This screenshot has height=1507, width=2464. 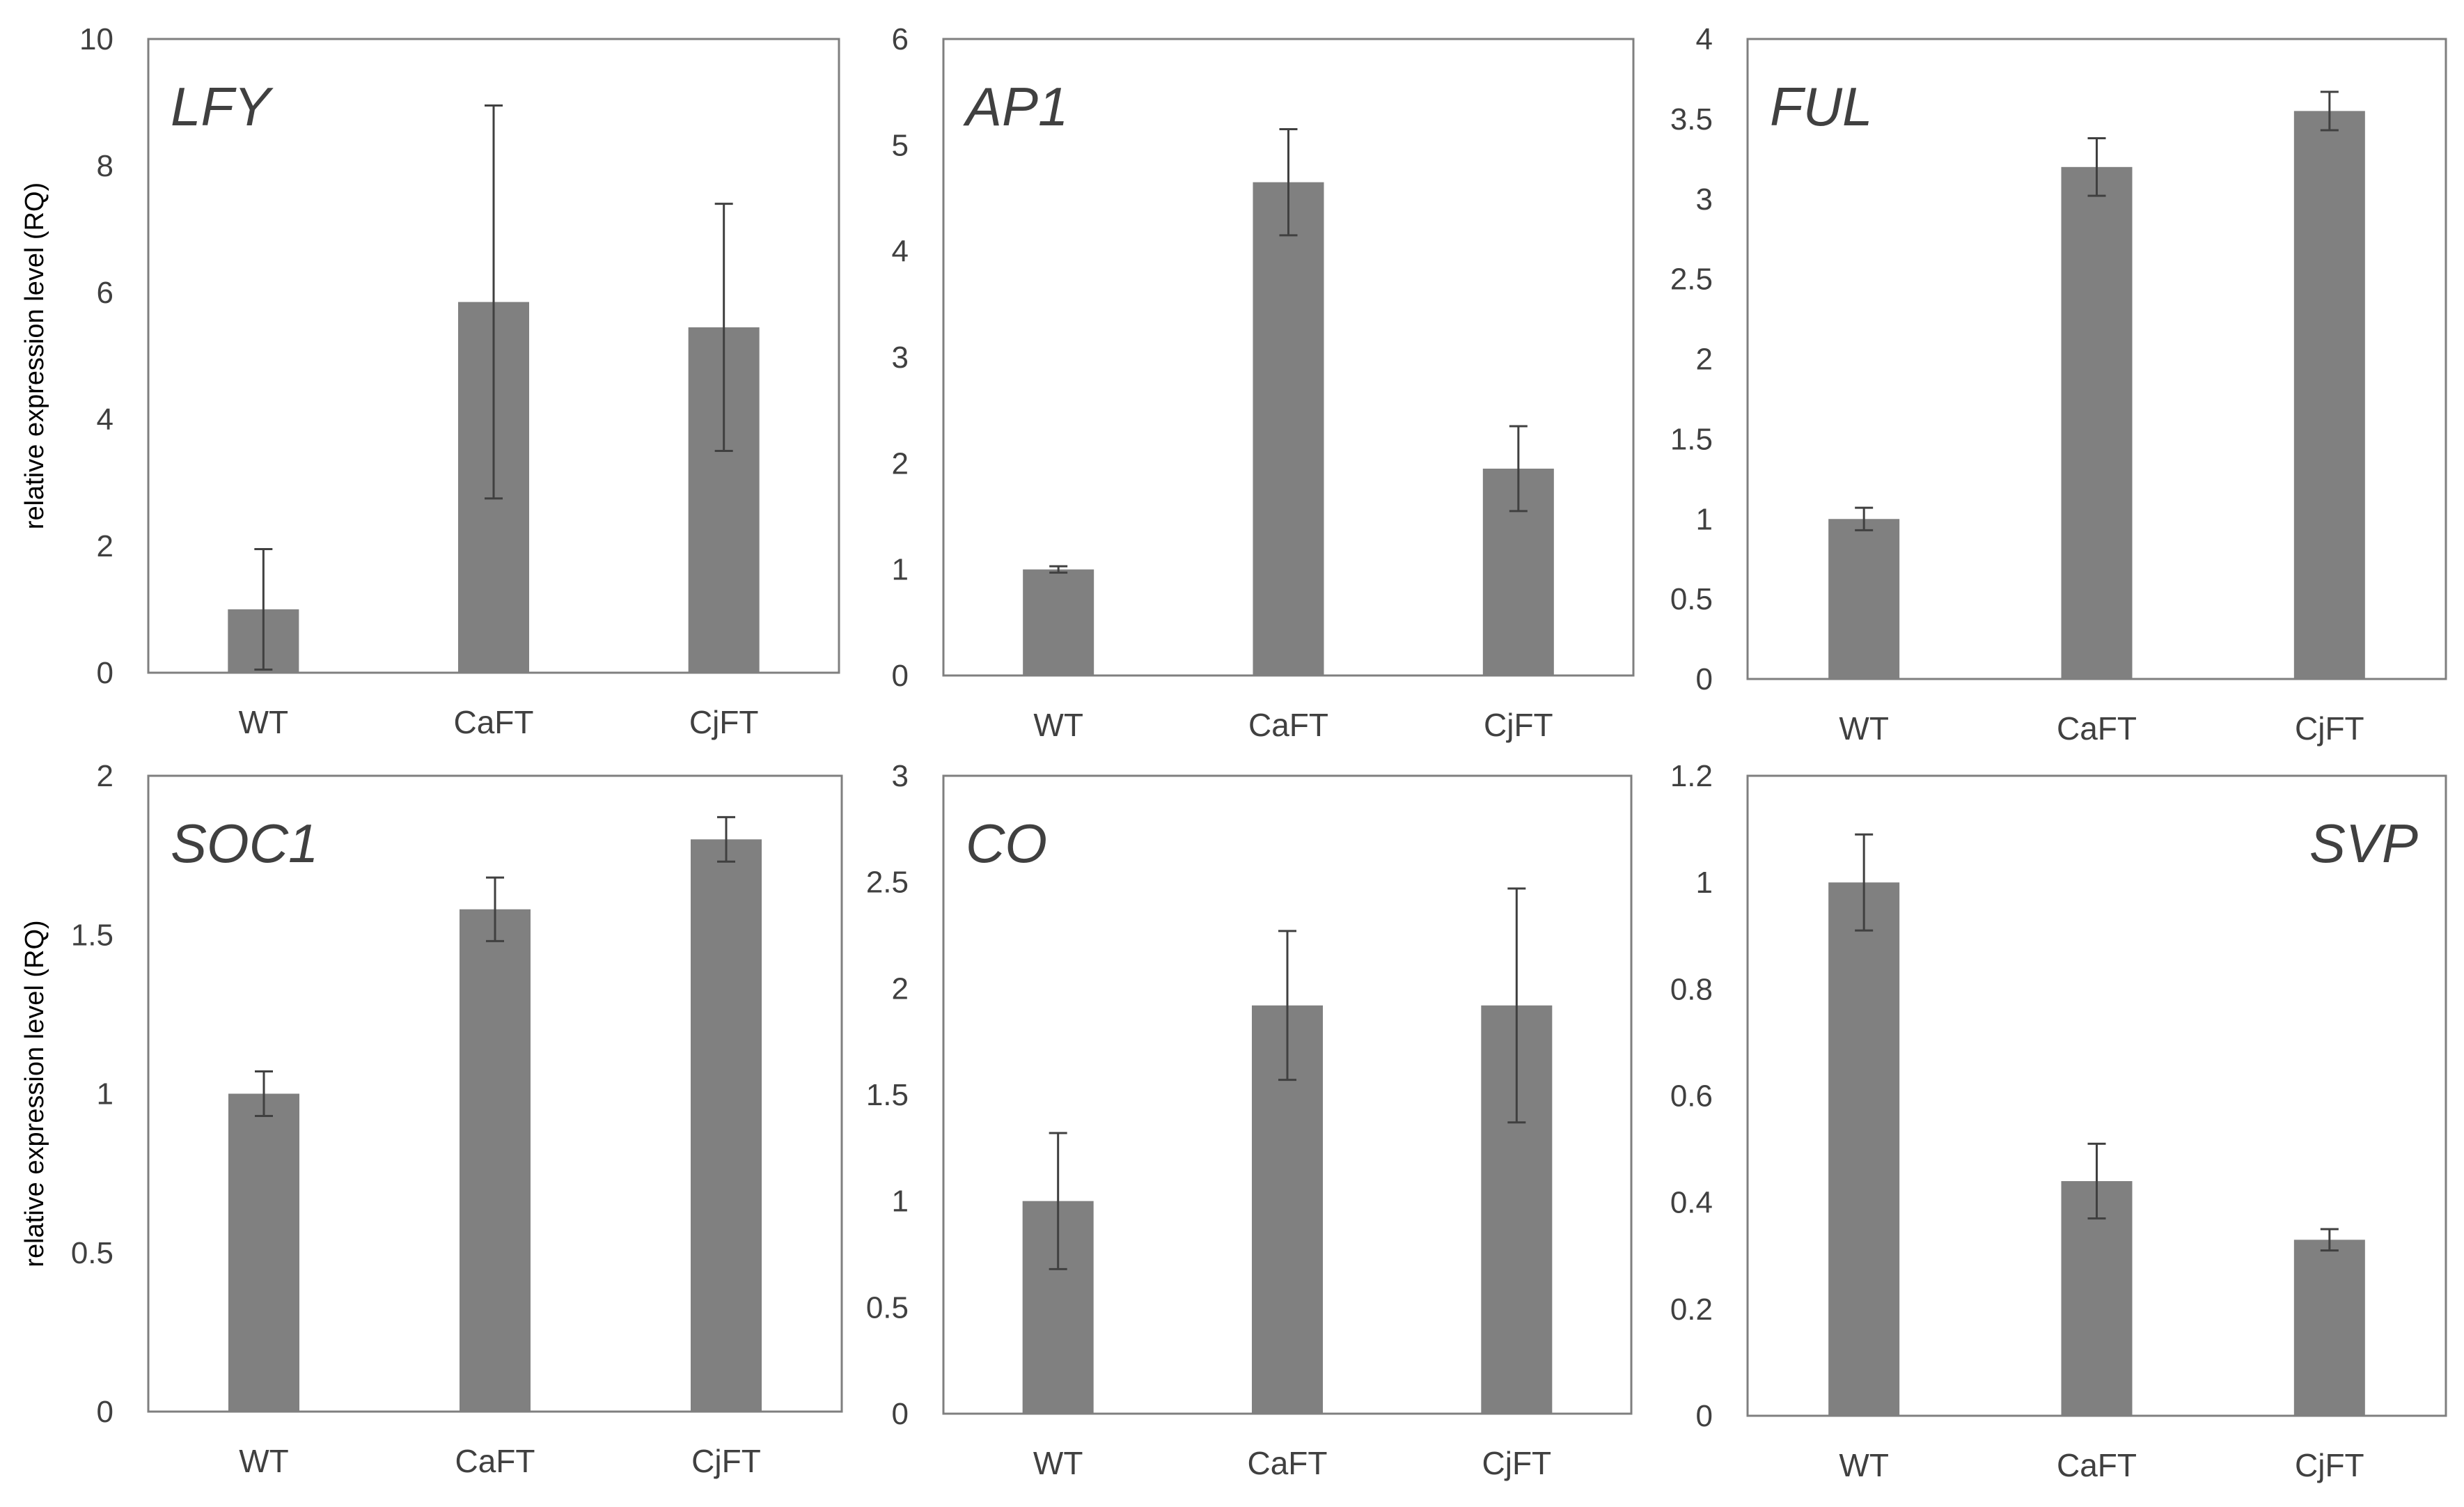 I want to click on gene-title: FUL, so click(x=1821, y=106).